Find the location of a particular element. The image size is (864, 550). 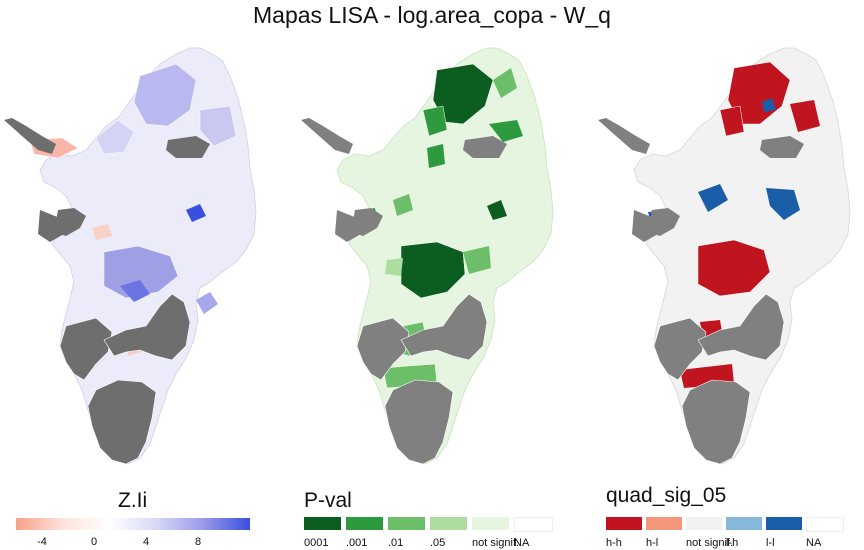

legend-label: h-l is located at coordinates (652, 543).